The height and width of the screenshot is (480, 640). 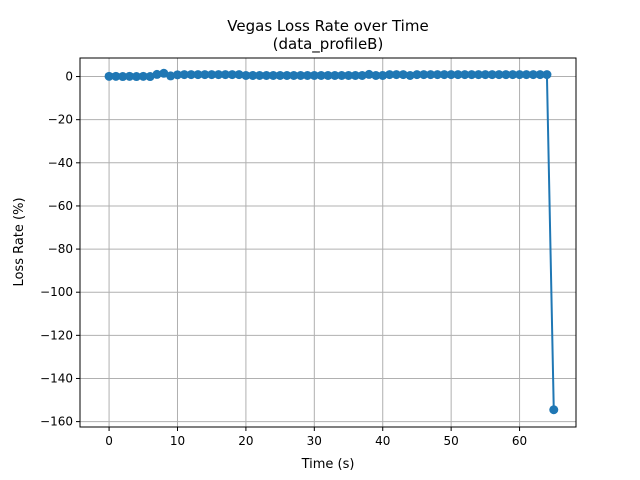 What do you see at coordinates (60, 120) in the screenshot?
I see `y-tick-label: −20` at bounding box center [60, 120].